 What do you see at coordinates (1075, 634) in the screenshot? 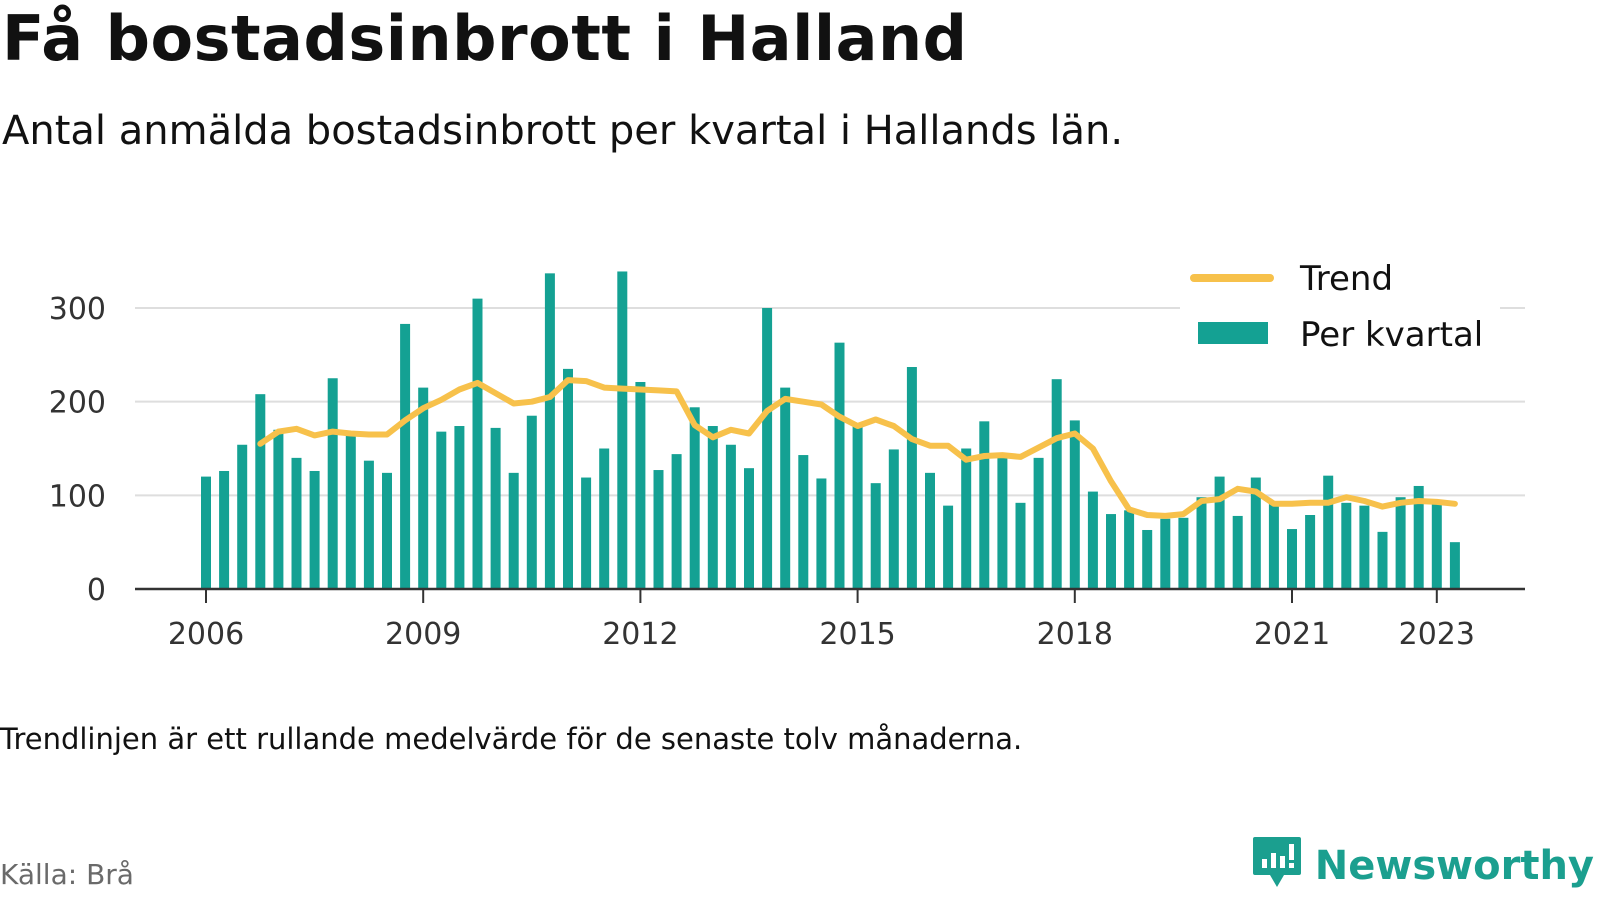
I see `x-tick-label: 2018` at bounding box center [1075, 634].